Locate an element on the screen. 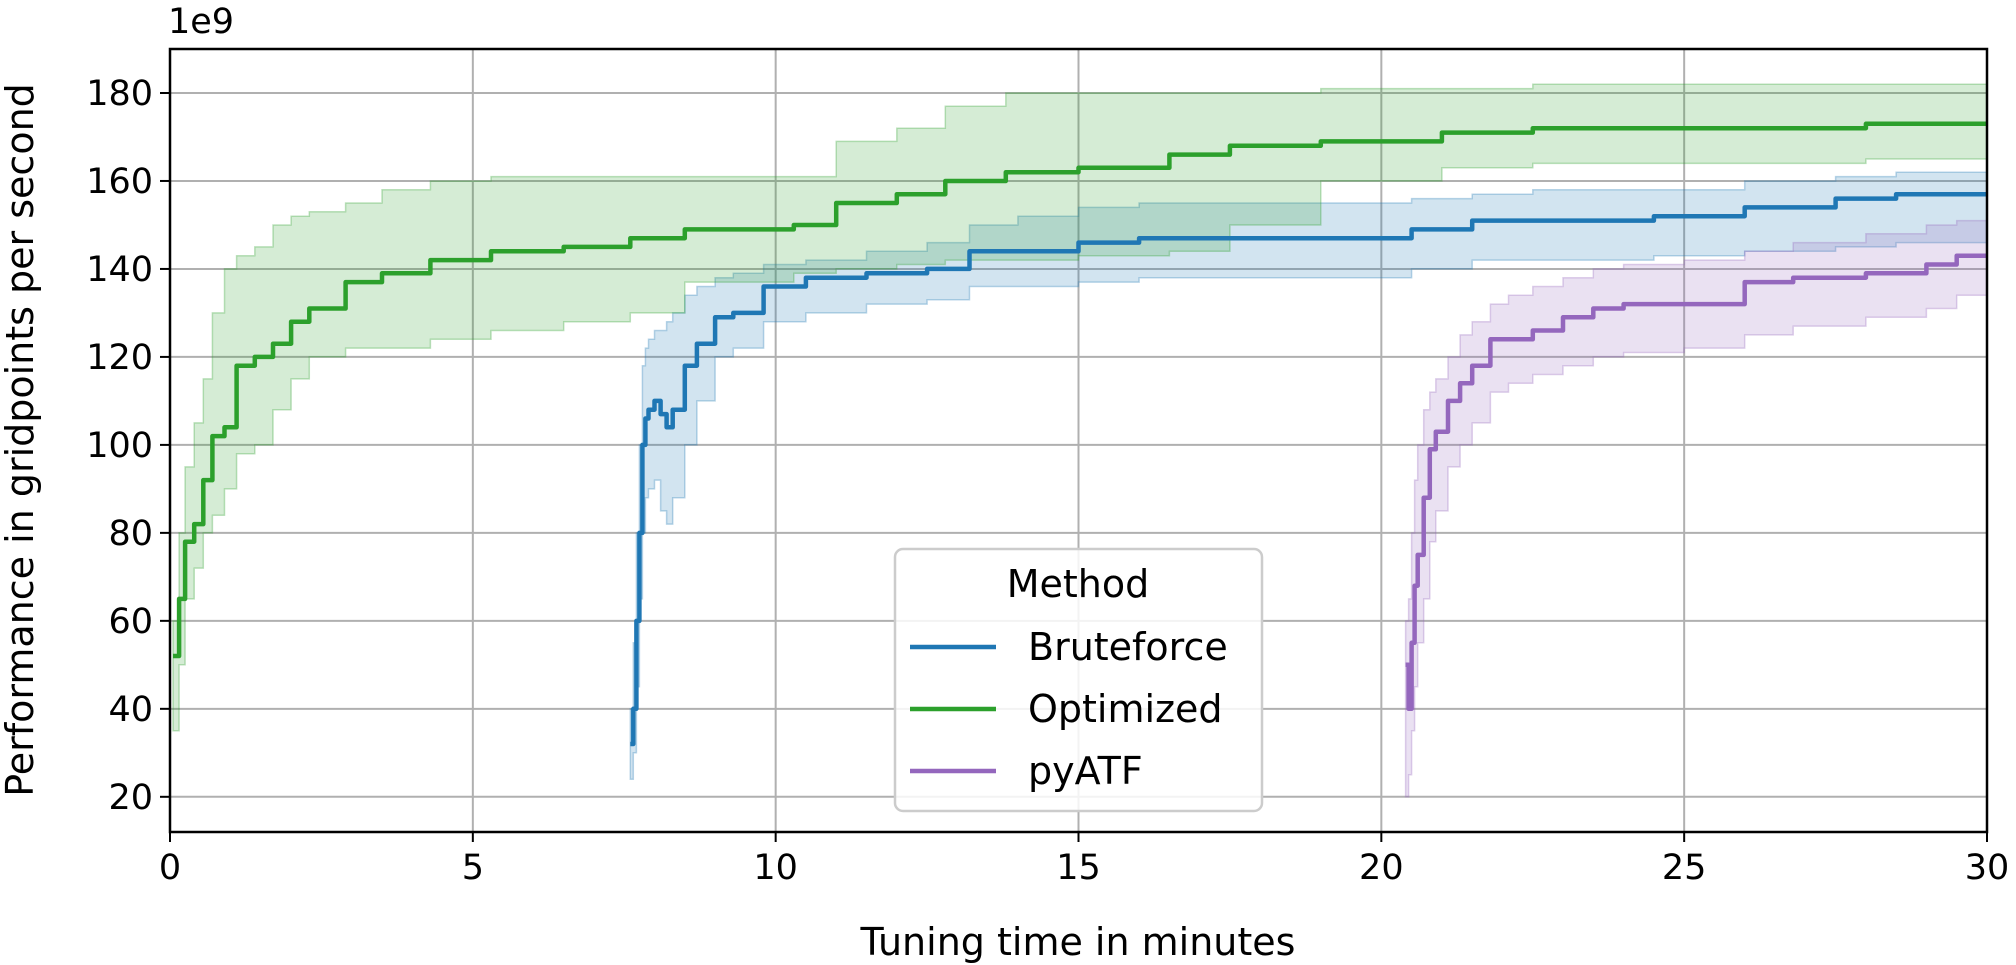 Image resolution: width=2016 pixels, height=965 pixels. x-axis-label: Tuning time in minutes is located at coordinates (1078, 942).